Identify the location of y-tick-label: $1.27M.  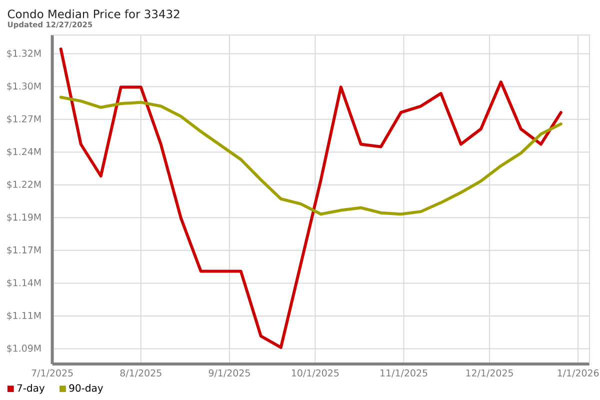
(24, 119).